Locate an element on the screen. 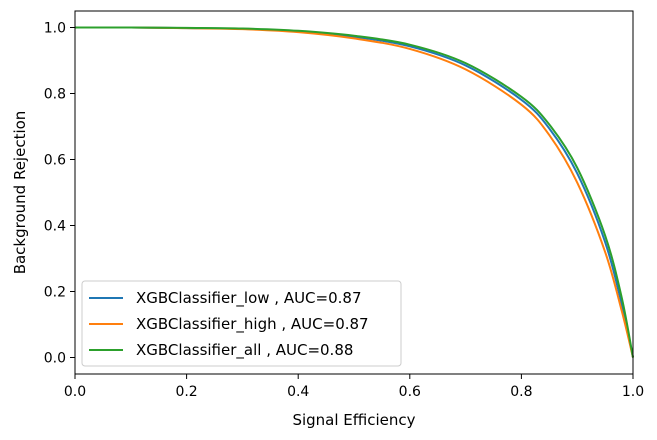  y-tick-label: 0.2 is located at coordinates (55, 293).